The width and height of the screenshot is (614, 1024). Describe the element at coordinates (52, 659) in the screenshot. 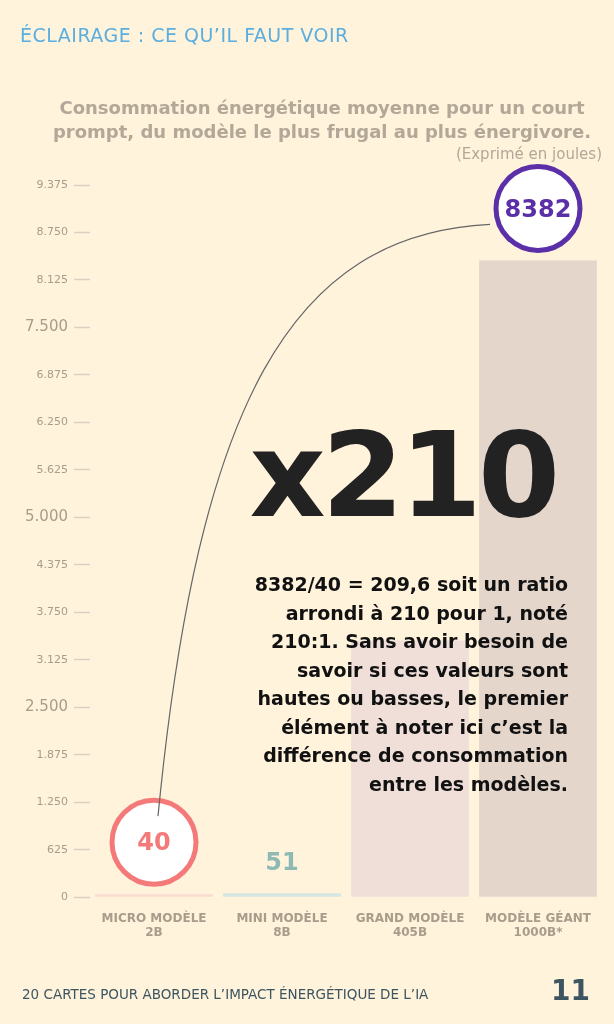

I see `y-tick-label: 3.125` at that location.